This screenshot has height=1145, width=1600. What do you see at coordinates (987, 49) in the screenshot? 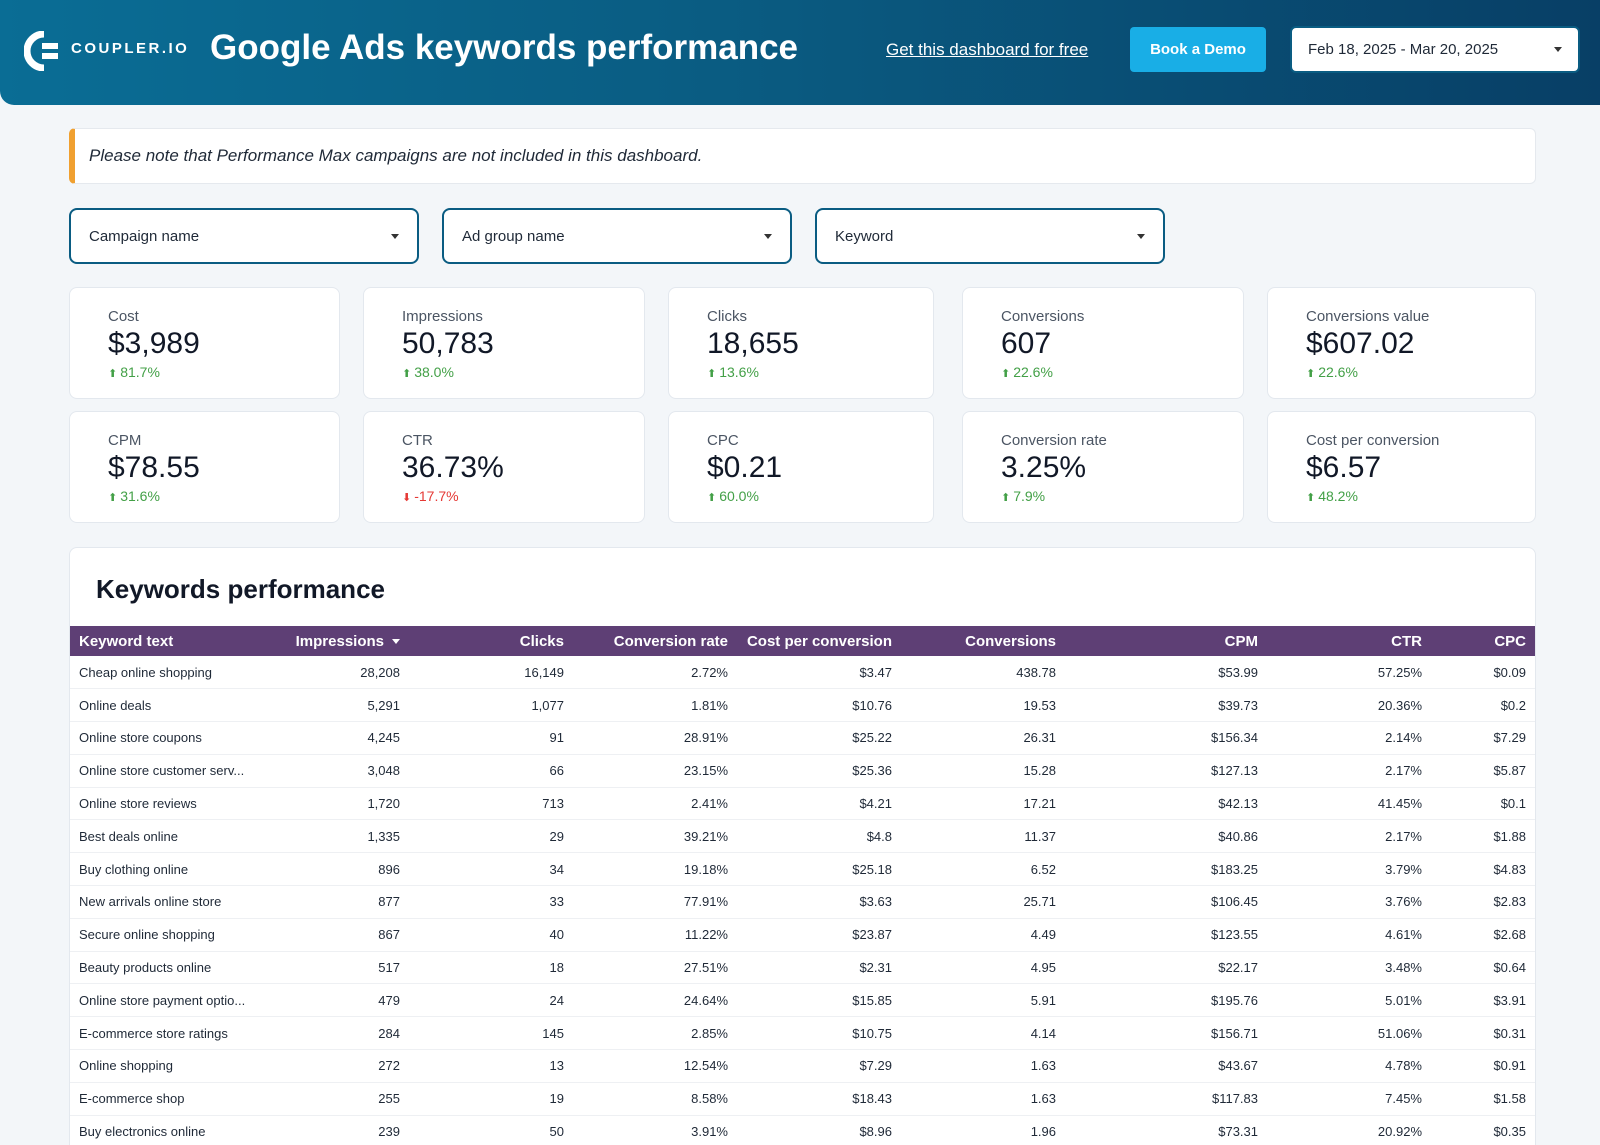
I see `get-dashboard-link: Get this dashboard for free` at bounding box center [987, 49].